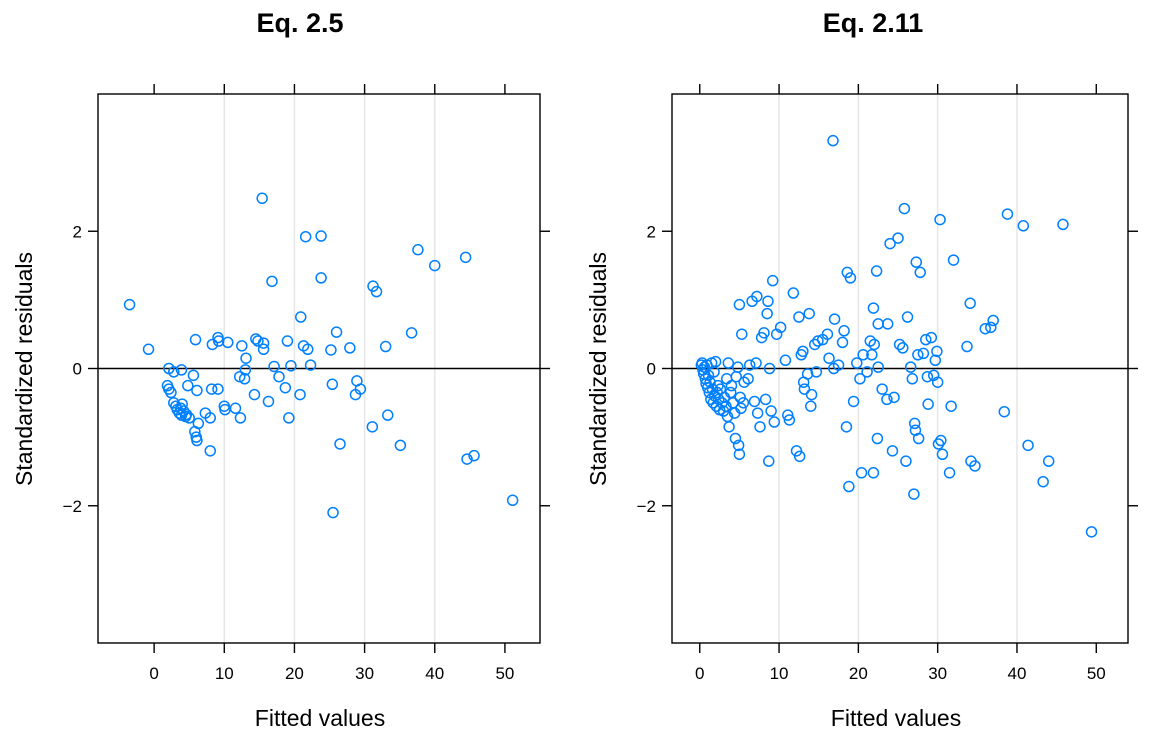  Describe the element at coordinates (153, 673) in the screenshot. I see `x-tick-label: 0` at that location.